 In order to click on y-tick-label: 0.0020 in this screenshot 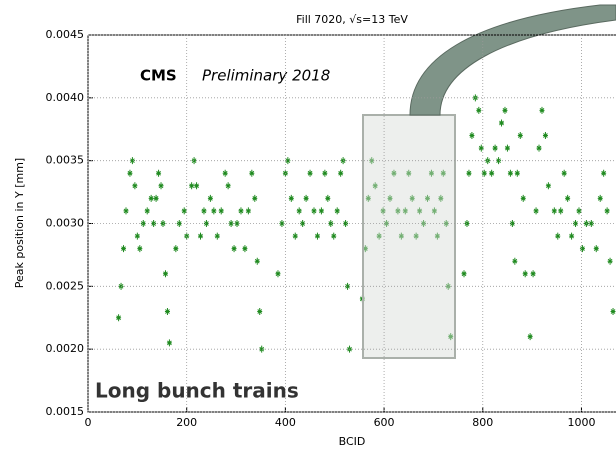, I will do `click(65, 348)`.